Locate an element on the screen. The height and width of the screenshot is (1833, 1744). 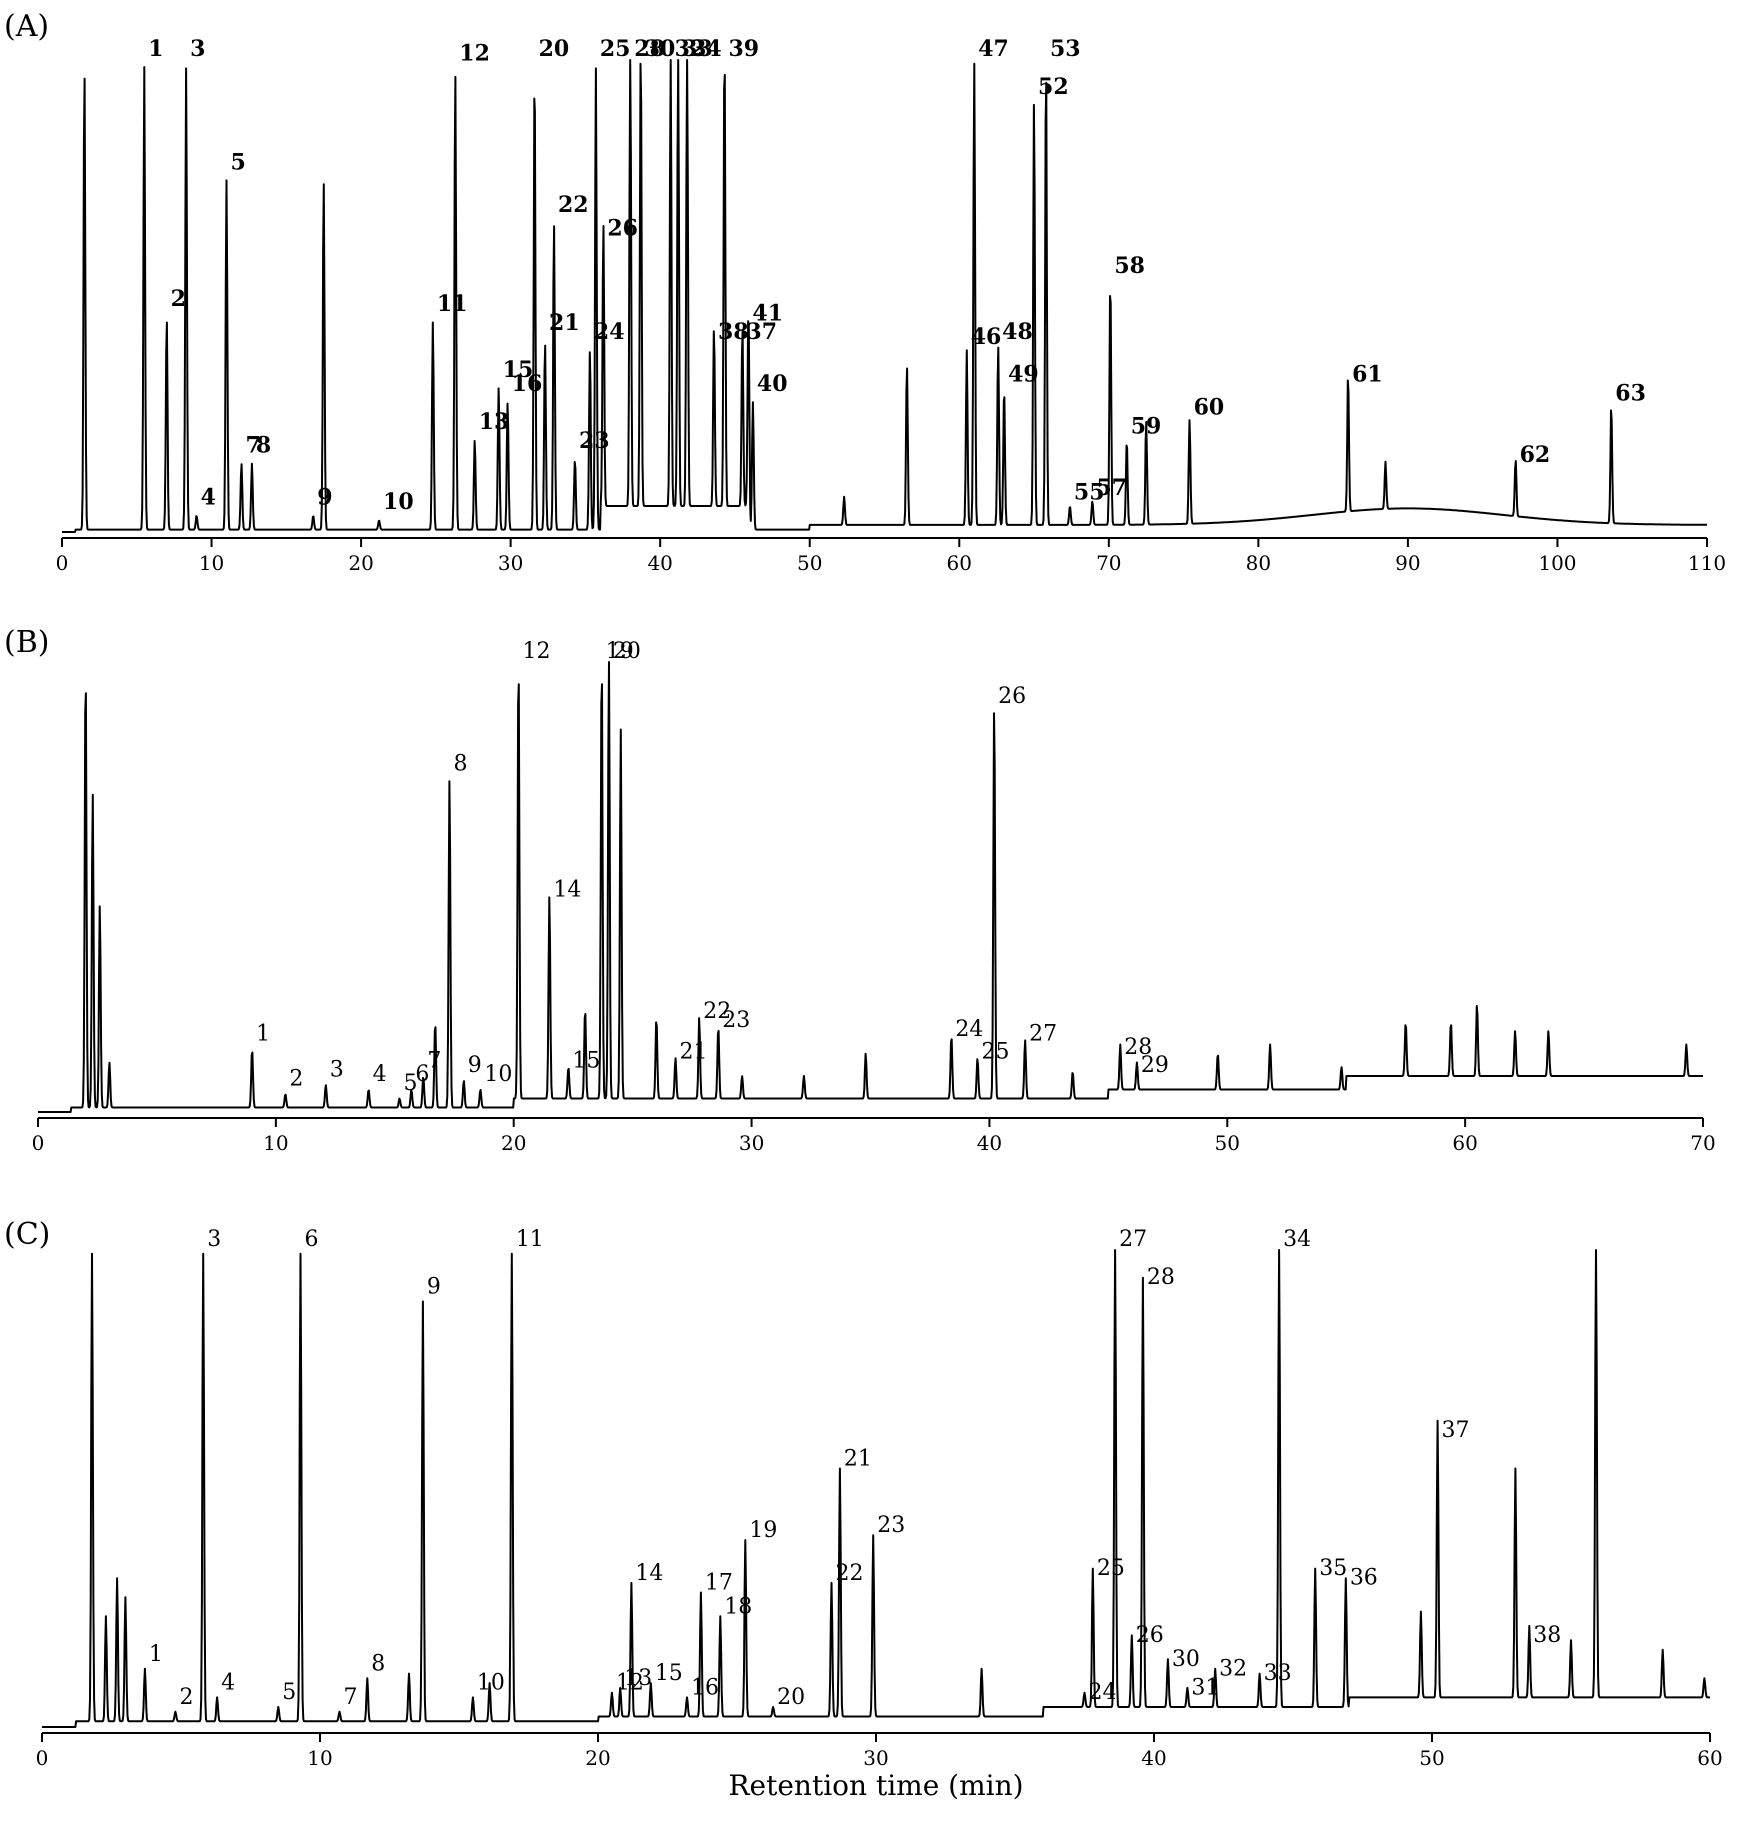
panel-label: (A) is located at coordinates (26, 26).